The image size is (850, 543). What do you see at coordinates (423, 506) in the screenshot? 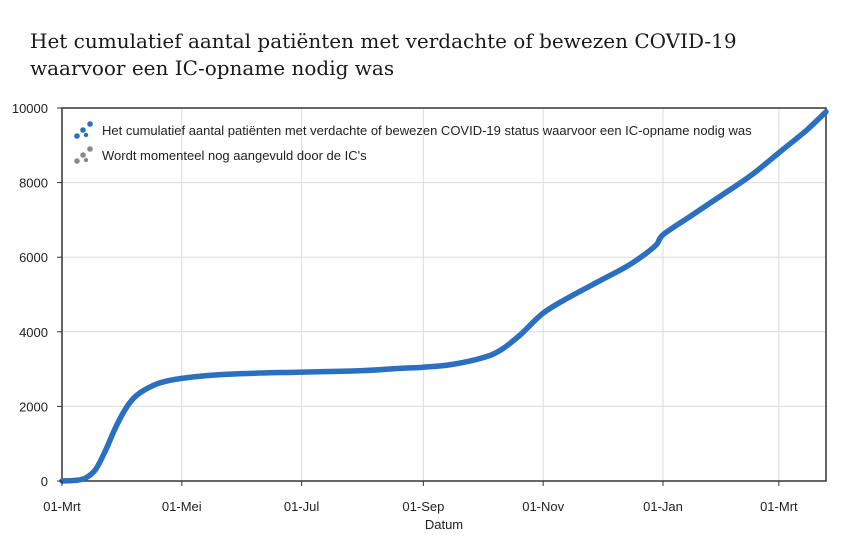
I see `x-tick-label: 01-Sep` at bounding box center [423, 506].